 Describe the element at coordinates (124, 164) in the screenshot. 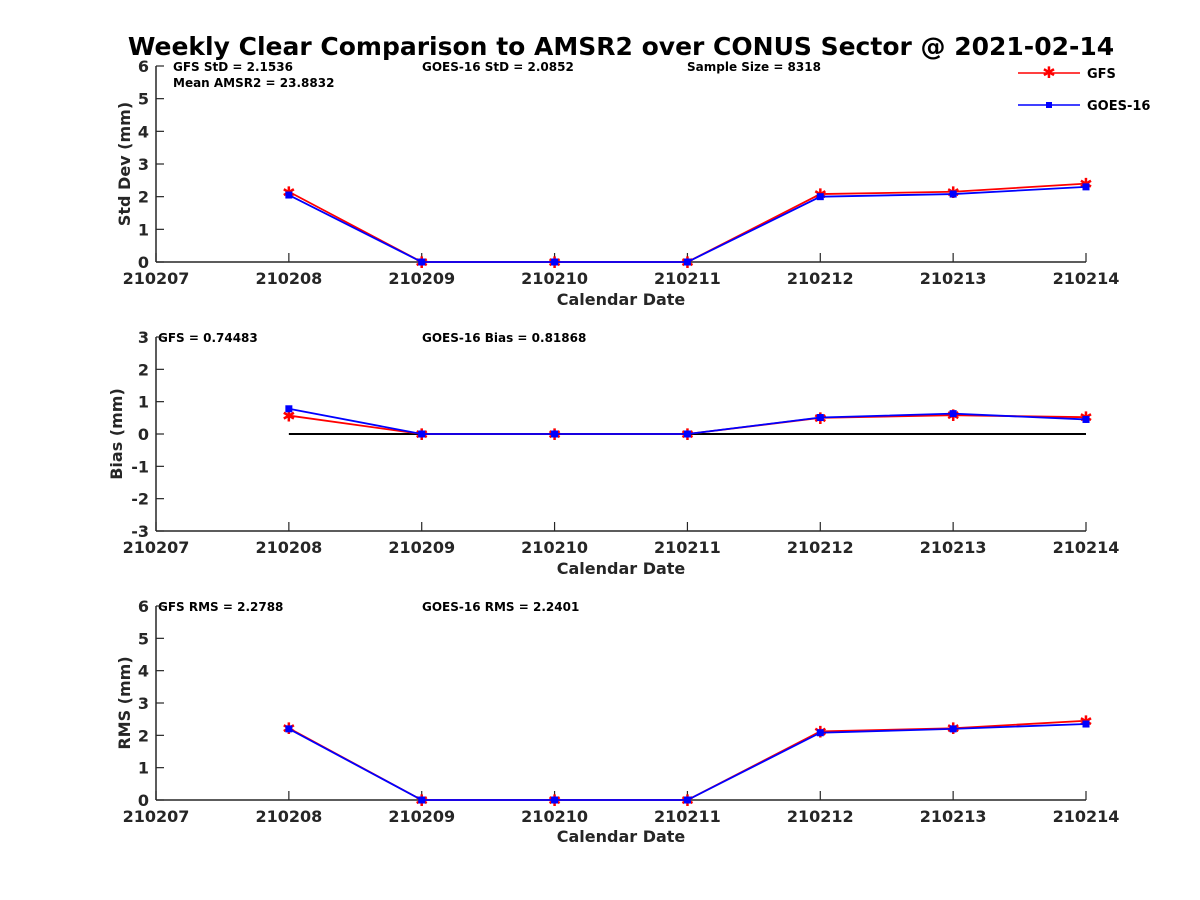

I see `y-axis-label: Std Dev (mm)` at that location.